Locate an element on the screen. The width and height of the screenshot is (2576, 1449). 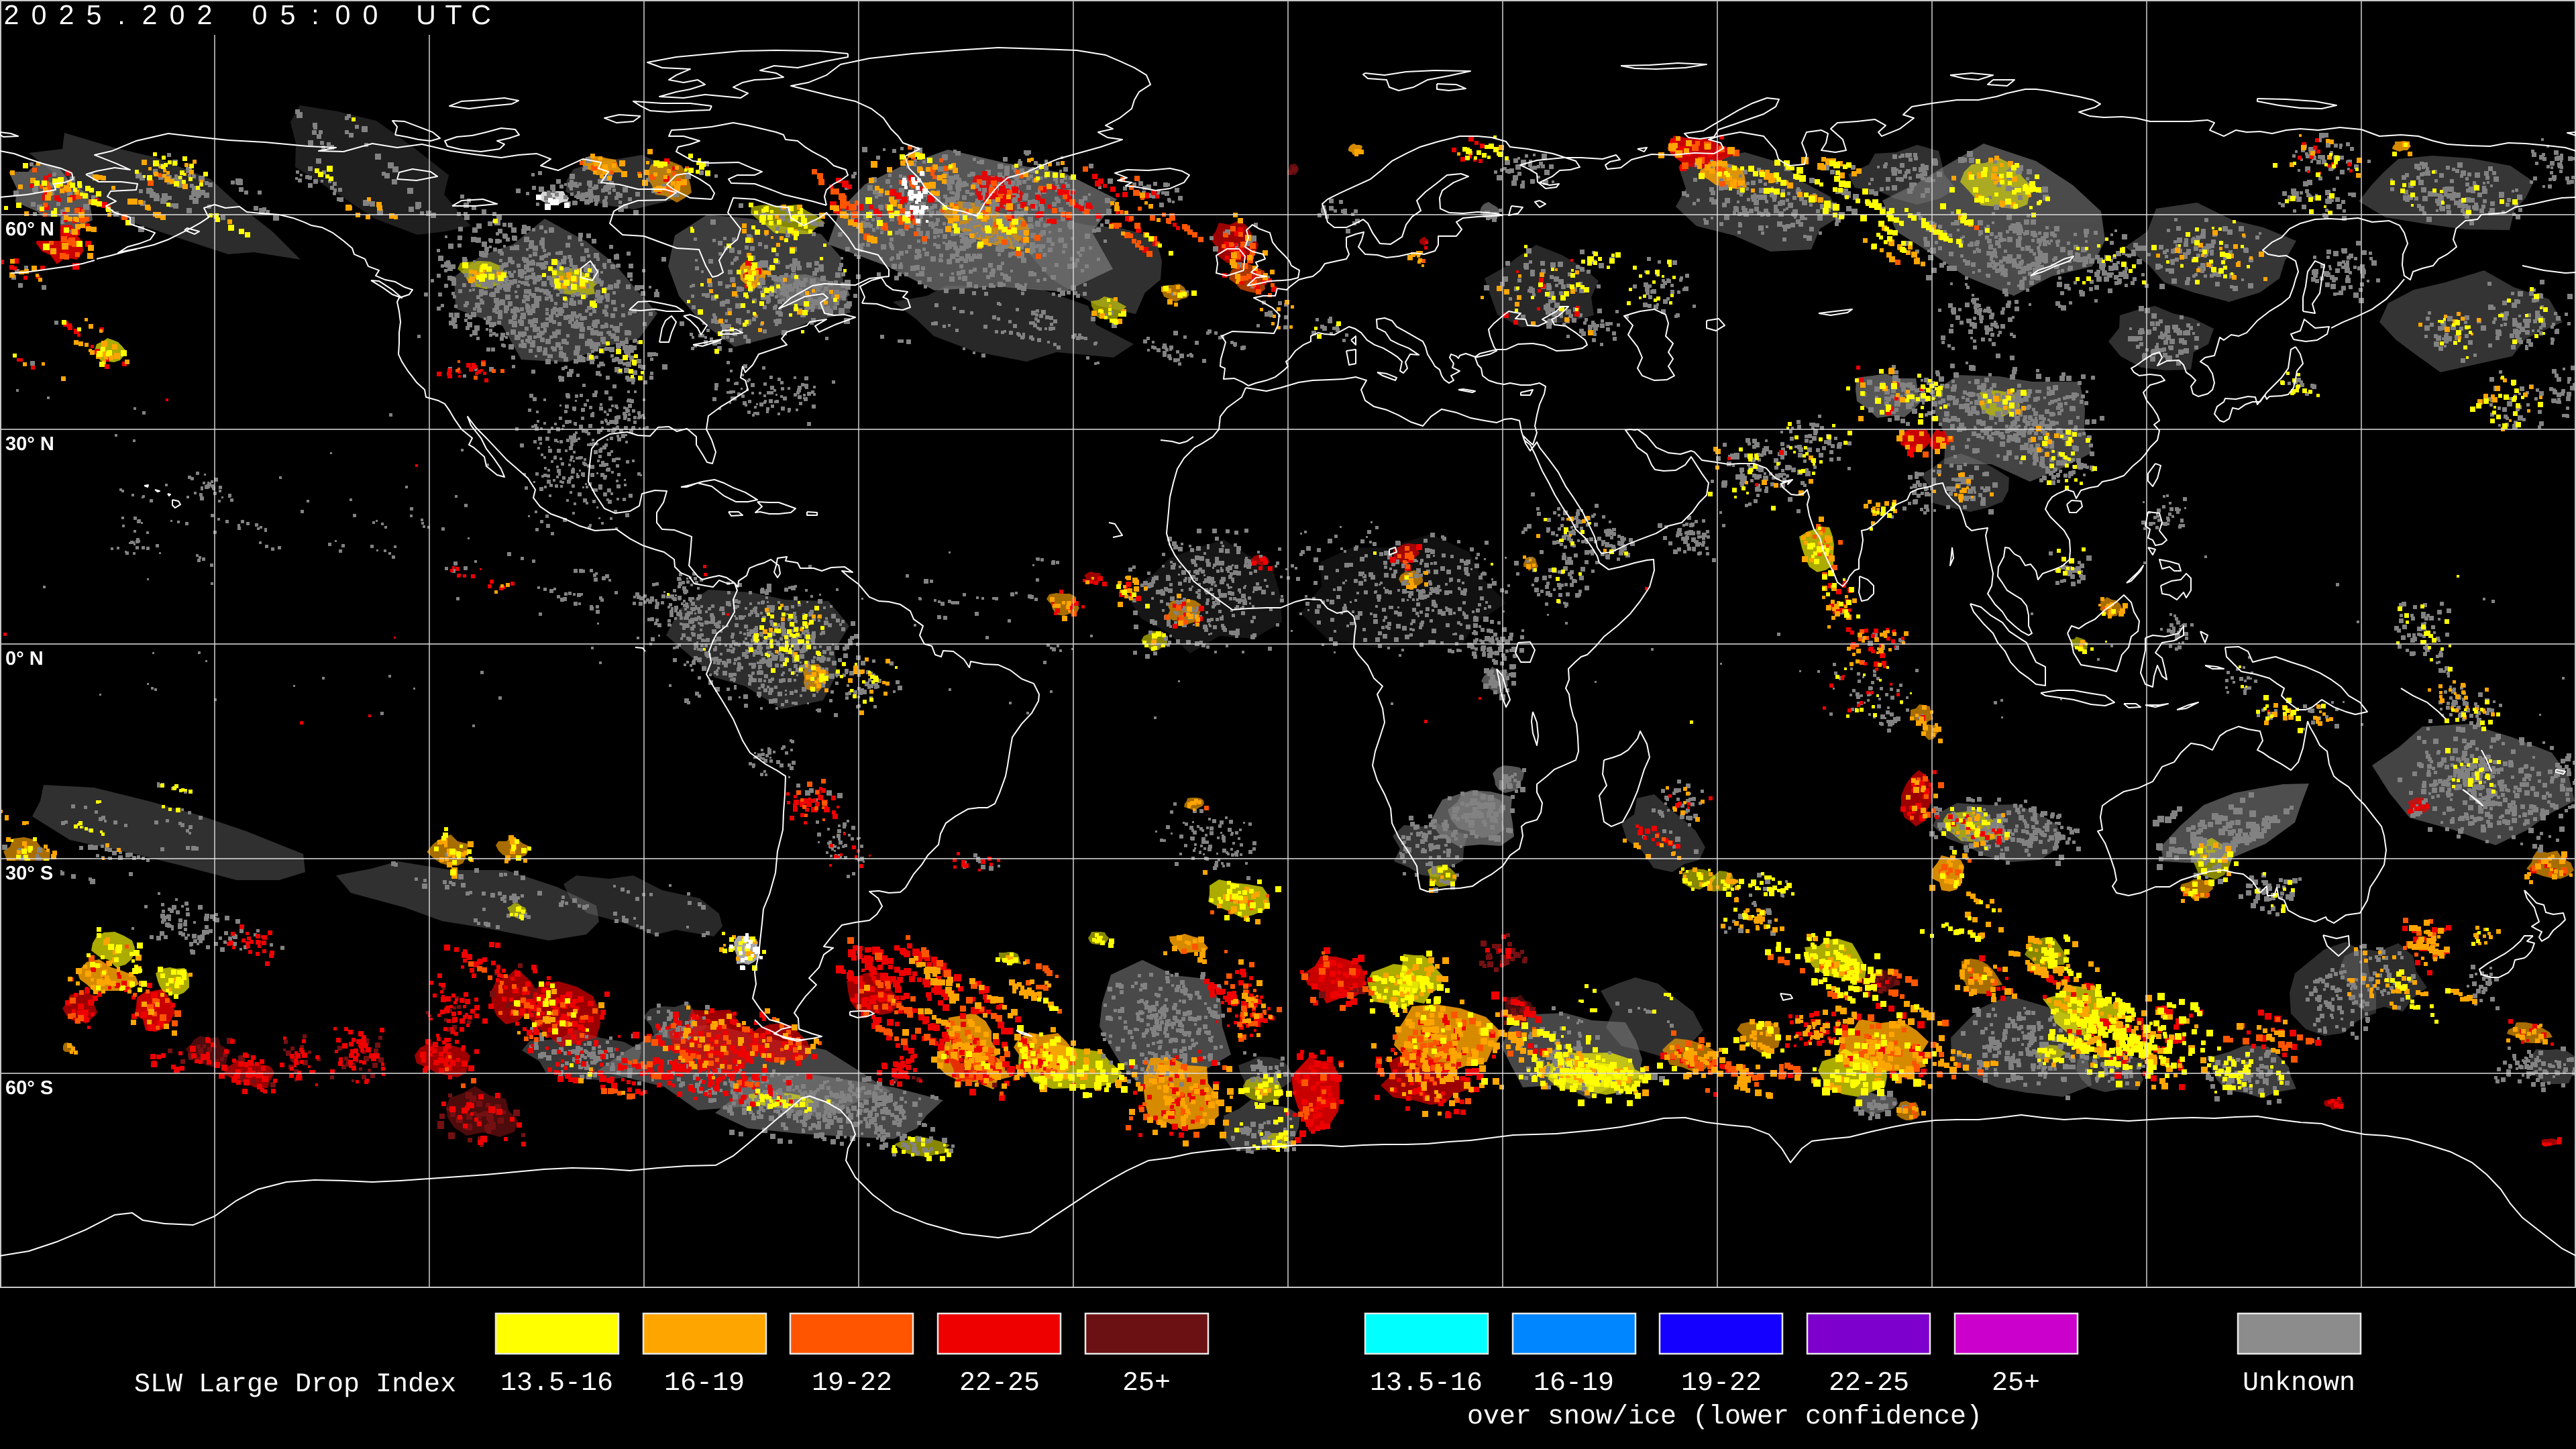
svg-text: 30° N is located at coordinates (29, 444).